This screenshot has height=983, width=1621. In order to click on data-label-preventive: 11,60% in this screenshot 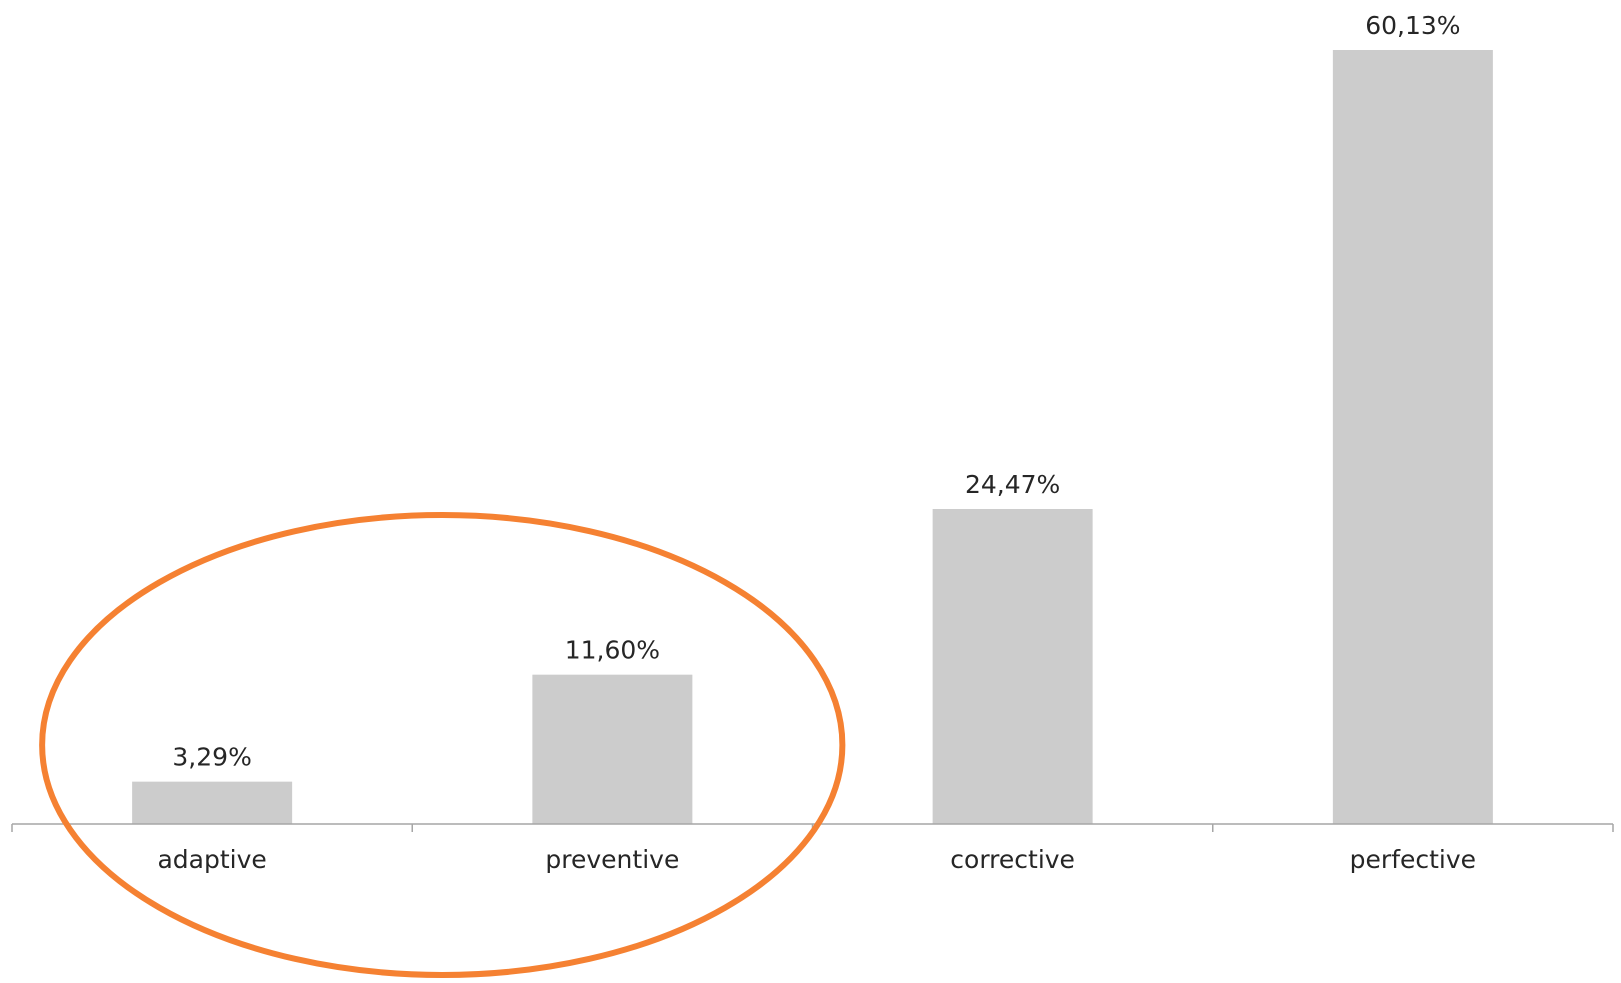, I will do `click(612, 650)`.